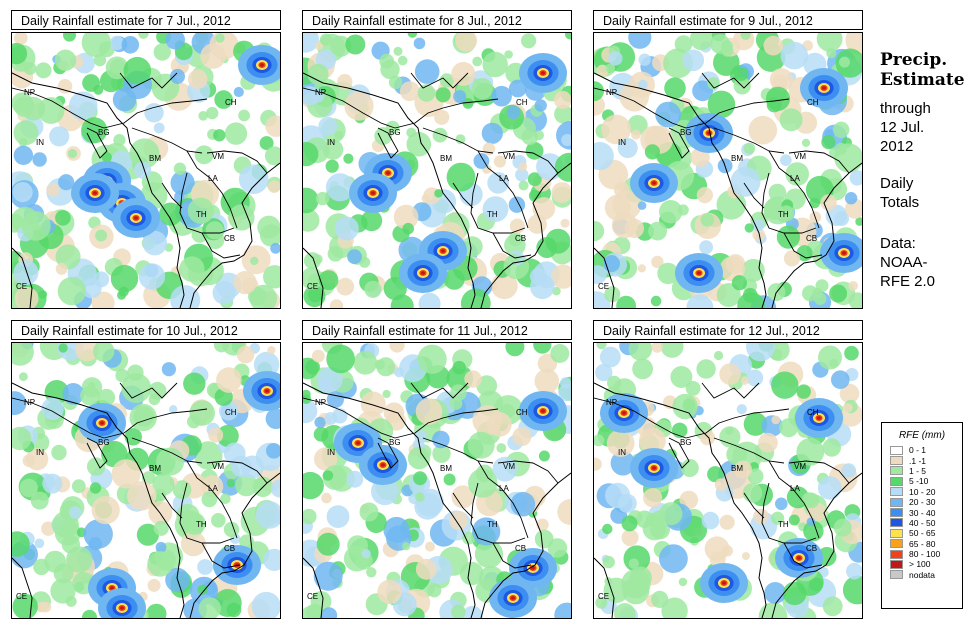 Image resolution: width=967 pixels, height=639 pixels. Describe the element at coordinates (926, 575) in the screenshot. I see `legend-item: nodata` at that location.